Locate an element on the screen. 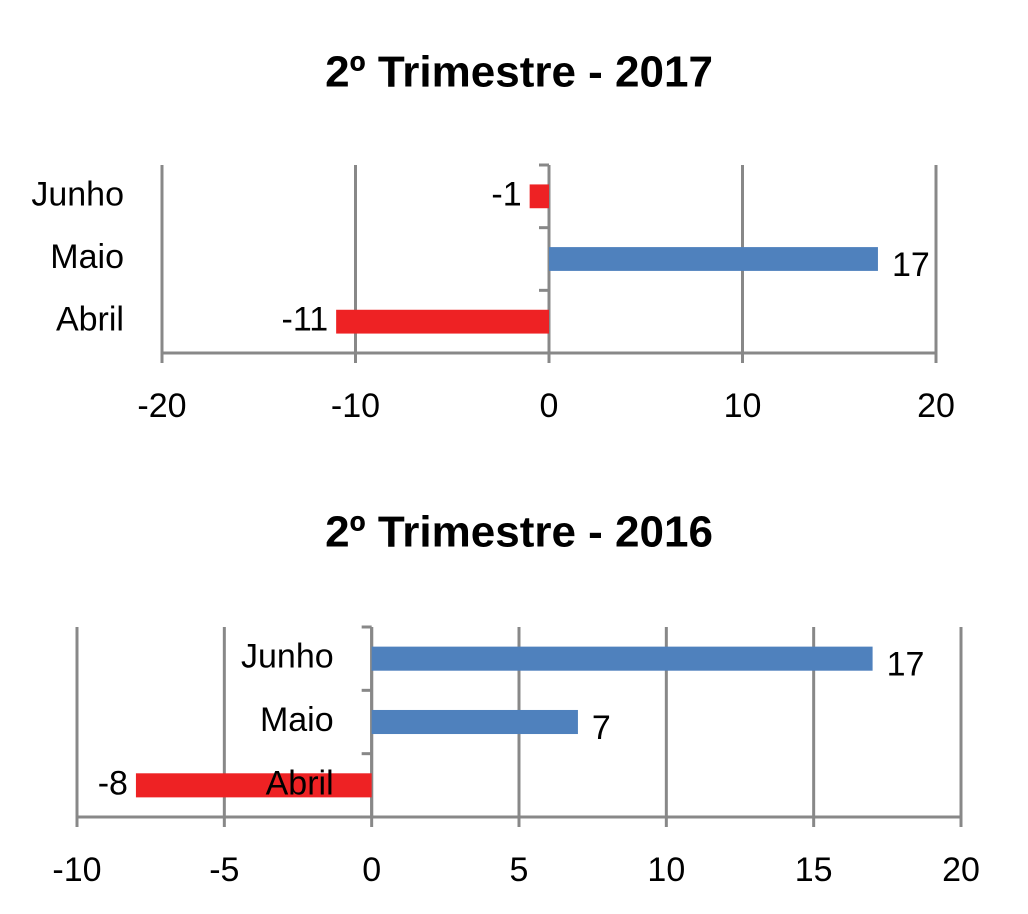 The height and width of the screenshot is (914, 1028). chart-title: 2º Trimestre - 2016 is located at coordinates (519, 532).